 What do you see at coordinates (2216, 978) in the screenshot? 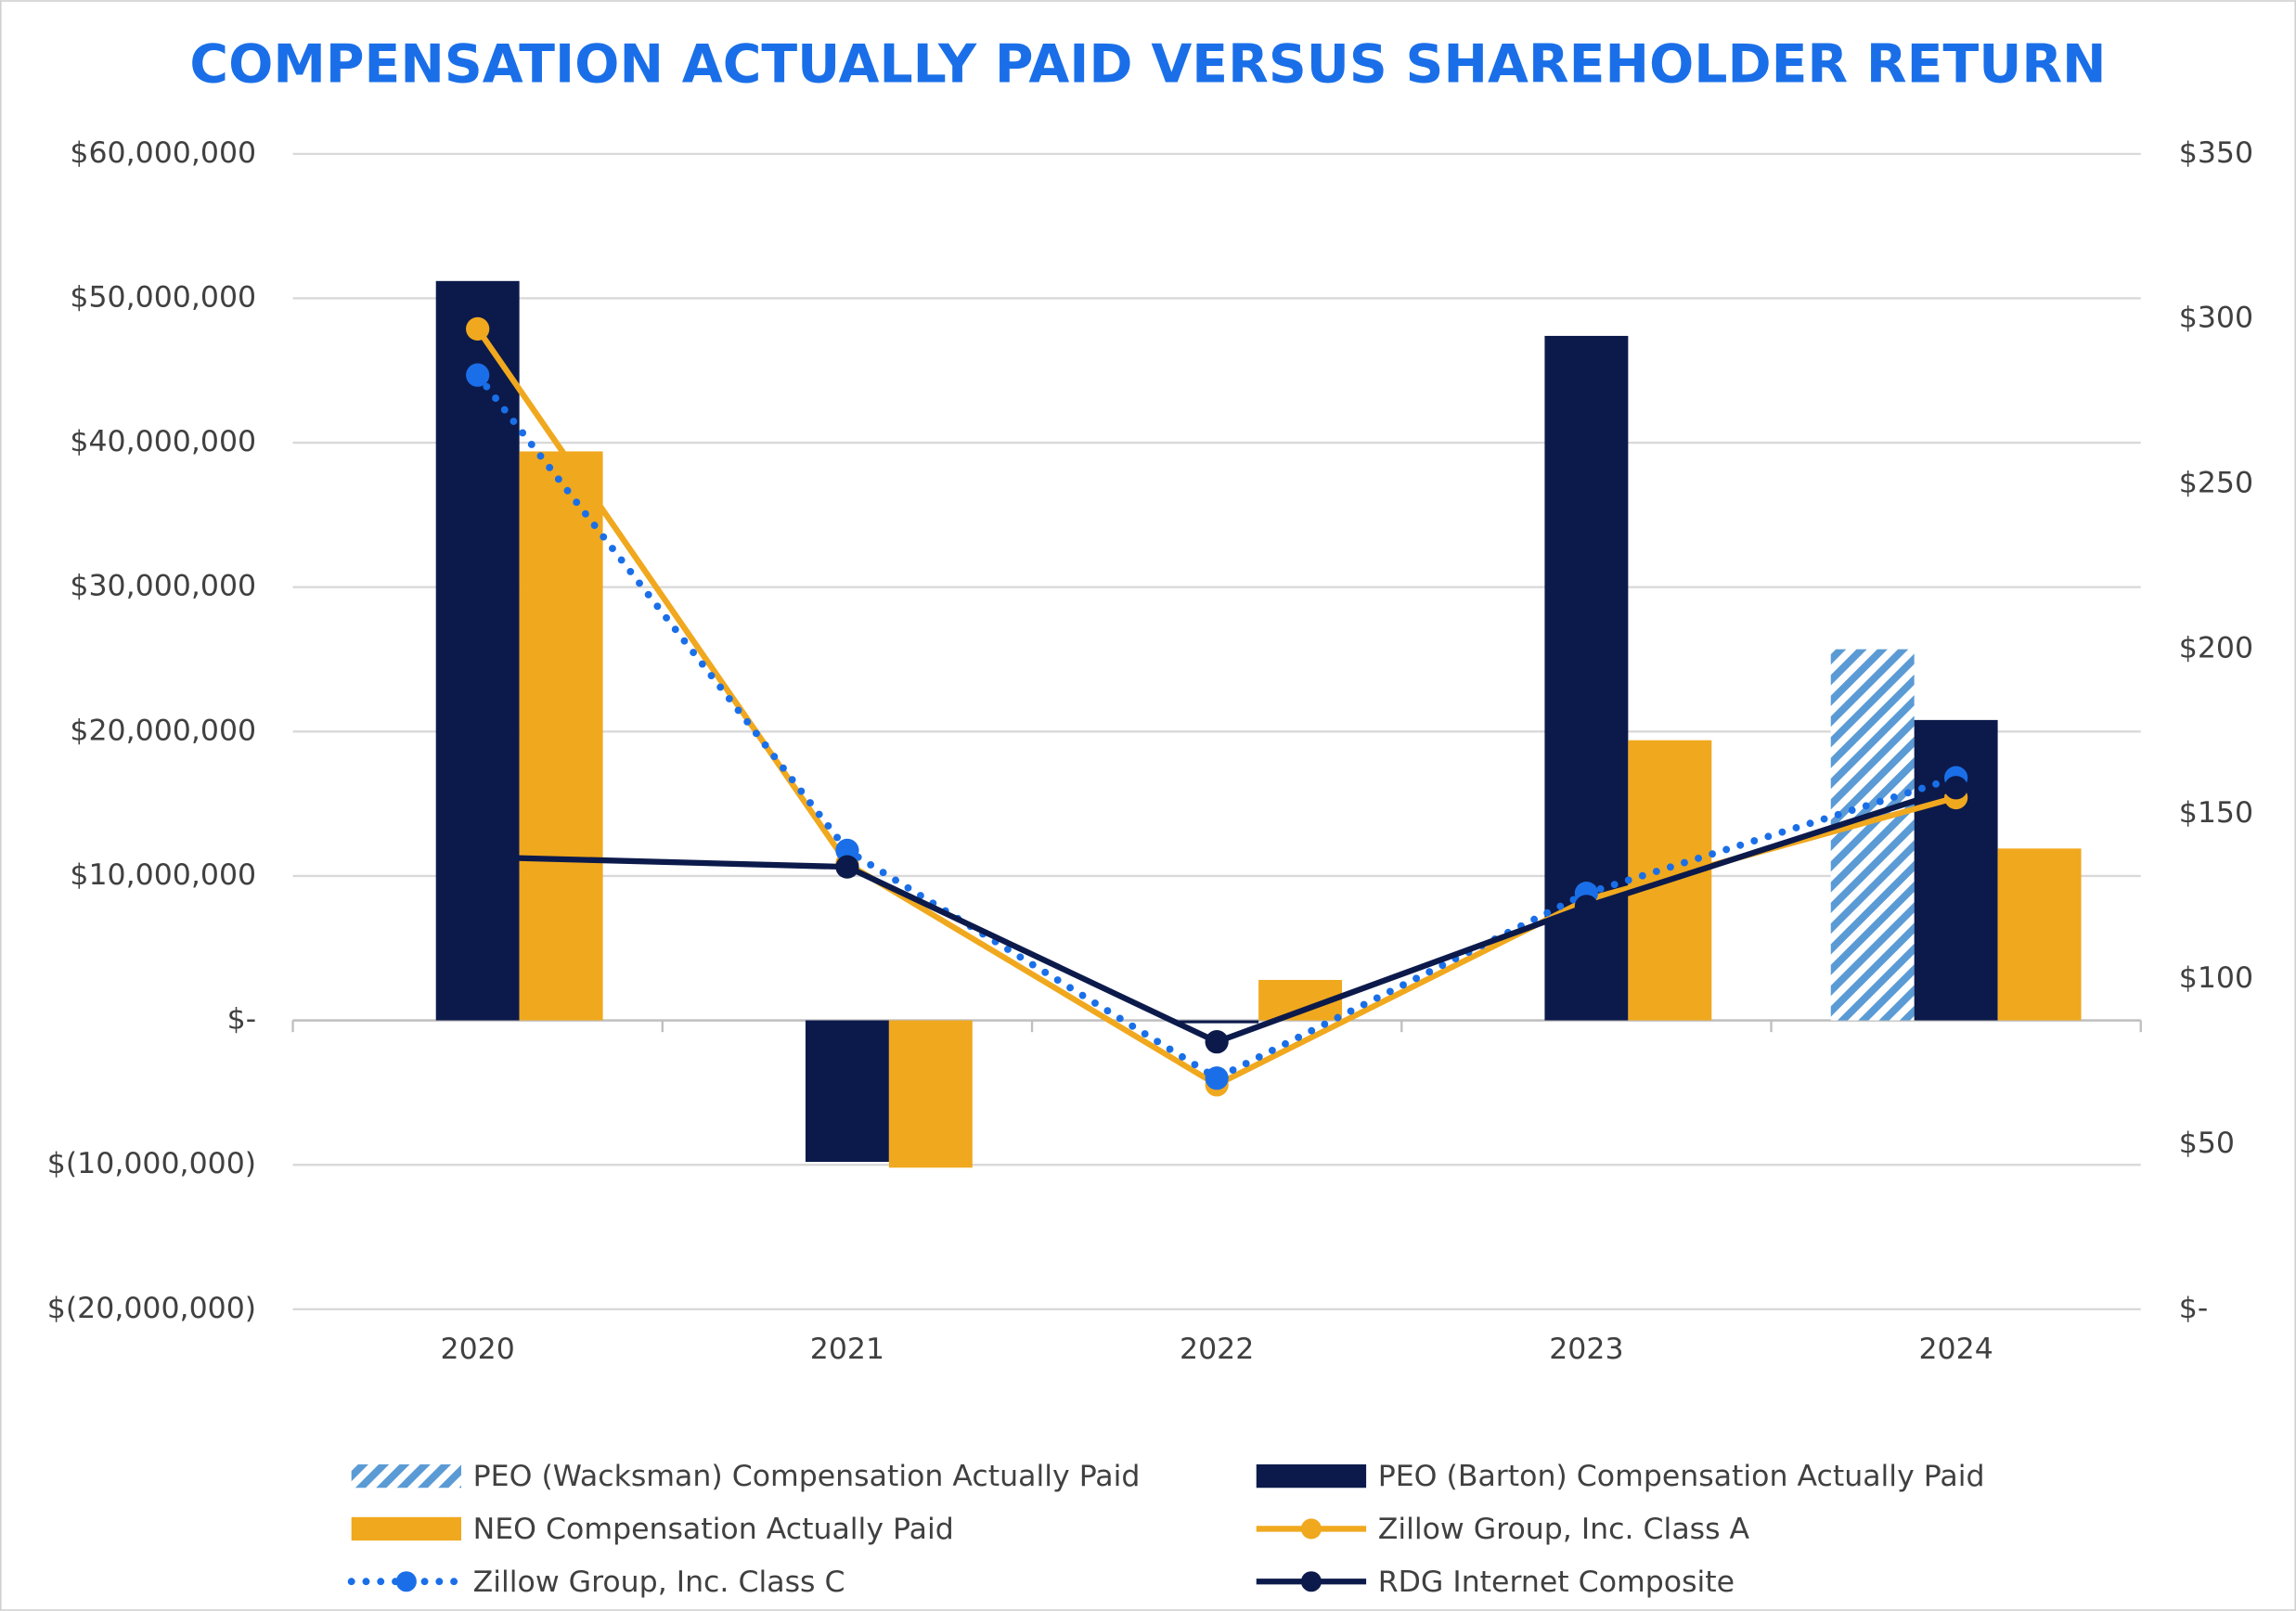
I see `y2-tick-label: $100` at bounding box center [2216, 978].